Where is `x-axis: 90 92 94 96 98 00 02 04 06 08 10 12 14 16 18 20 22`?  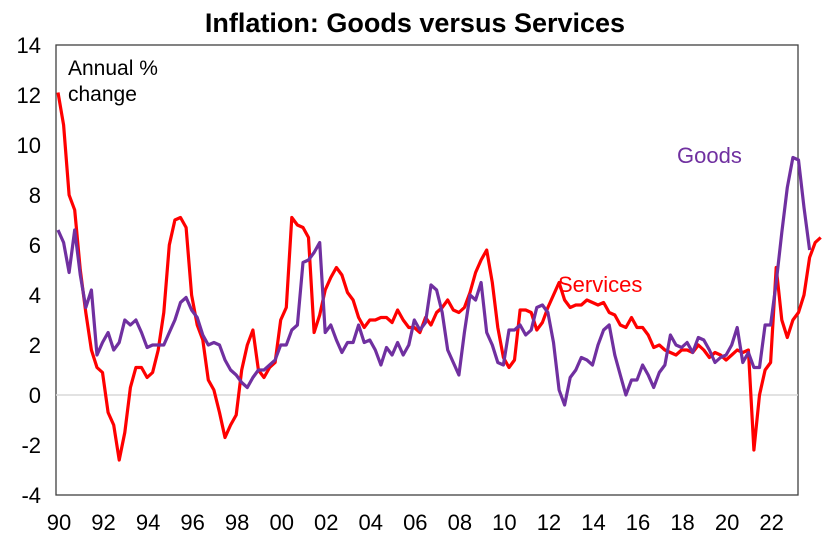 x-axis: 90 92 94 96 98 00 02 04 06 08 10 12 14 16 18 20 22 is located at coordinates (415, 522).